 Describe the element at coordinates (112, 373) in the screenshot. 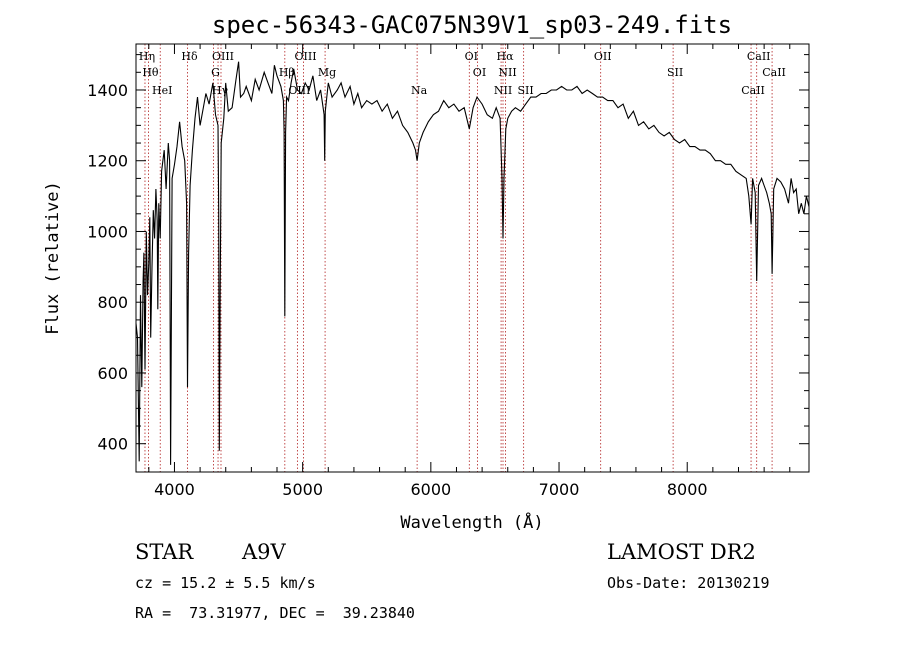

I see `y-tick-label: 600` at that location.